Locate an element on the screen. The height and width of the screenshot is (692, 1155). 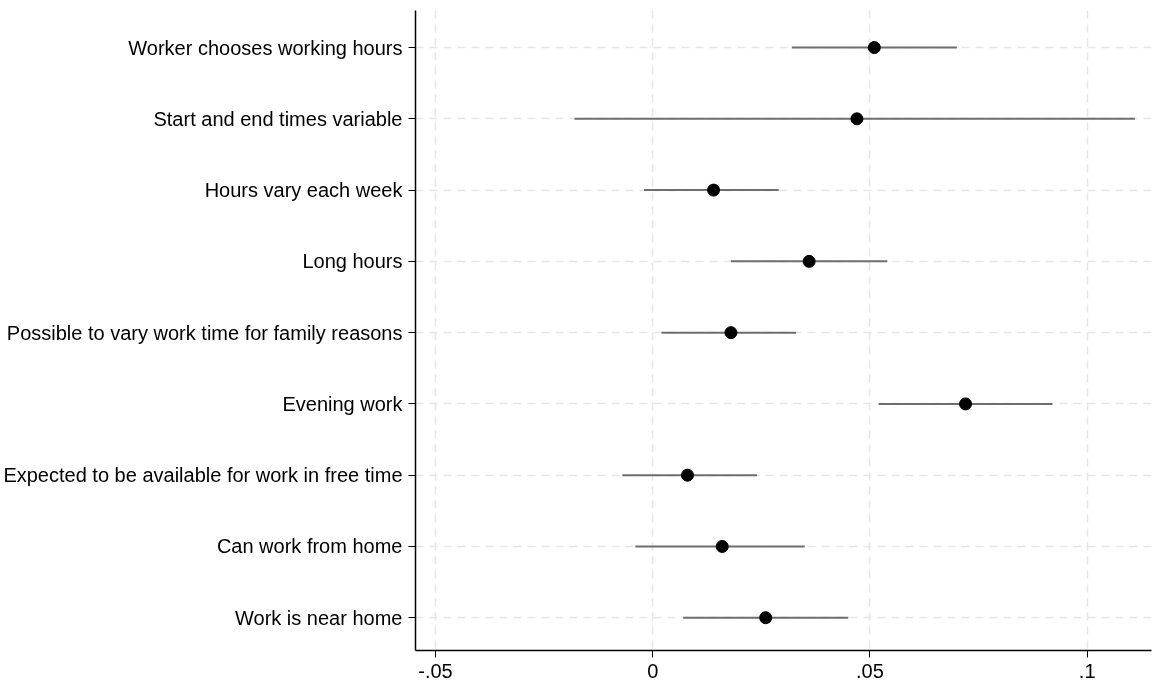
y-tick-label: Long hours is located at coordinates (352, 261).